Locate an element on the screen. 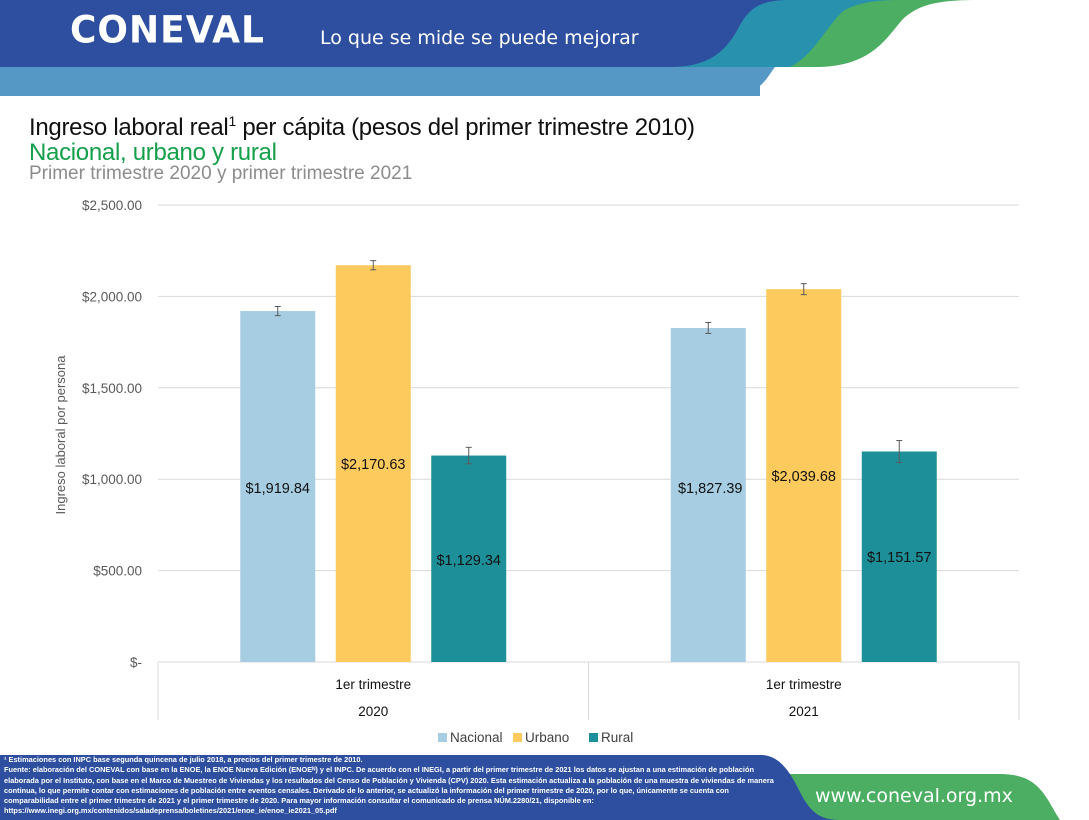 The height and width of the screenshot is (820, 1089). footer-banner is located at coordinates (544, 786).